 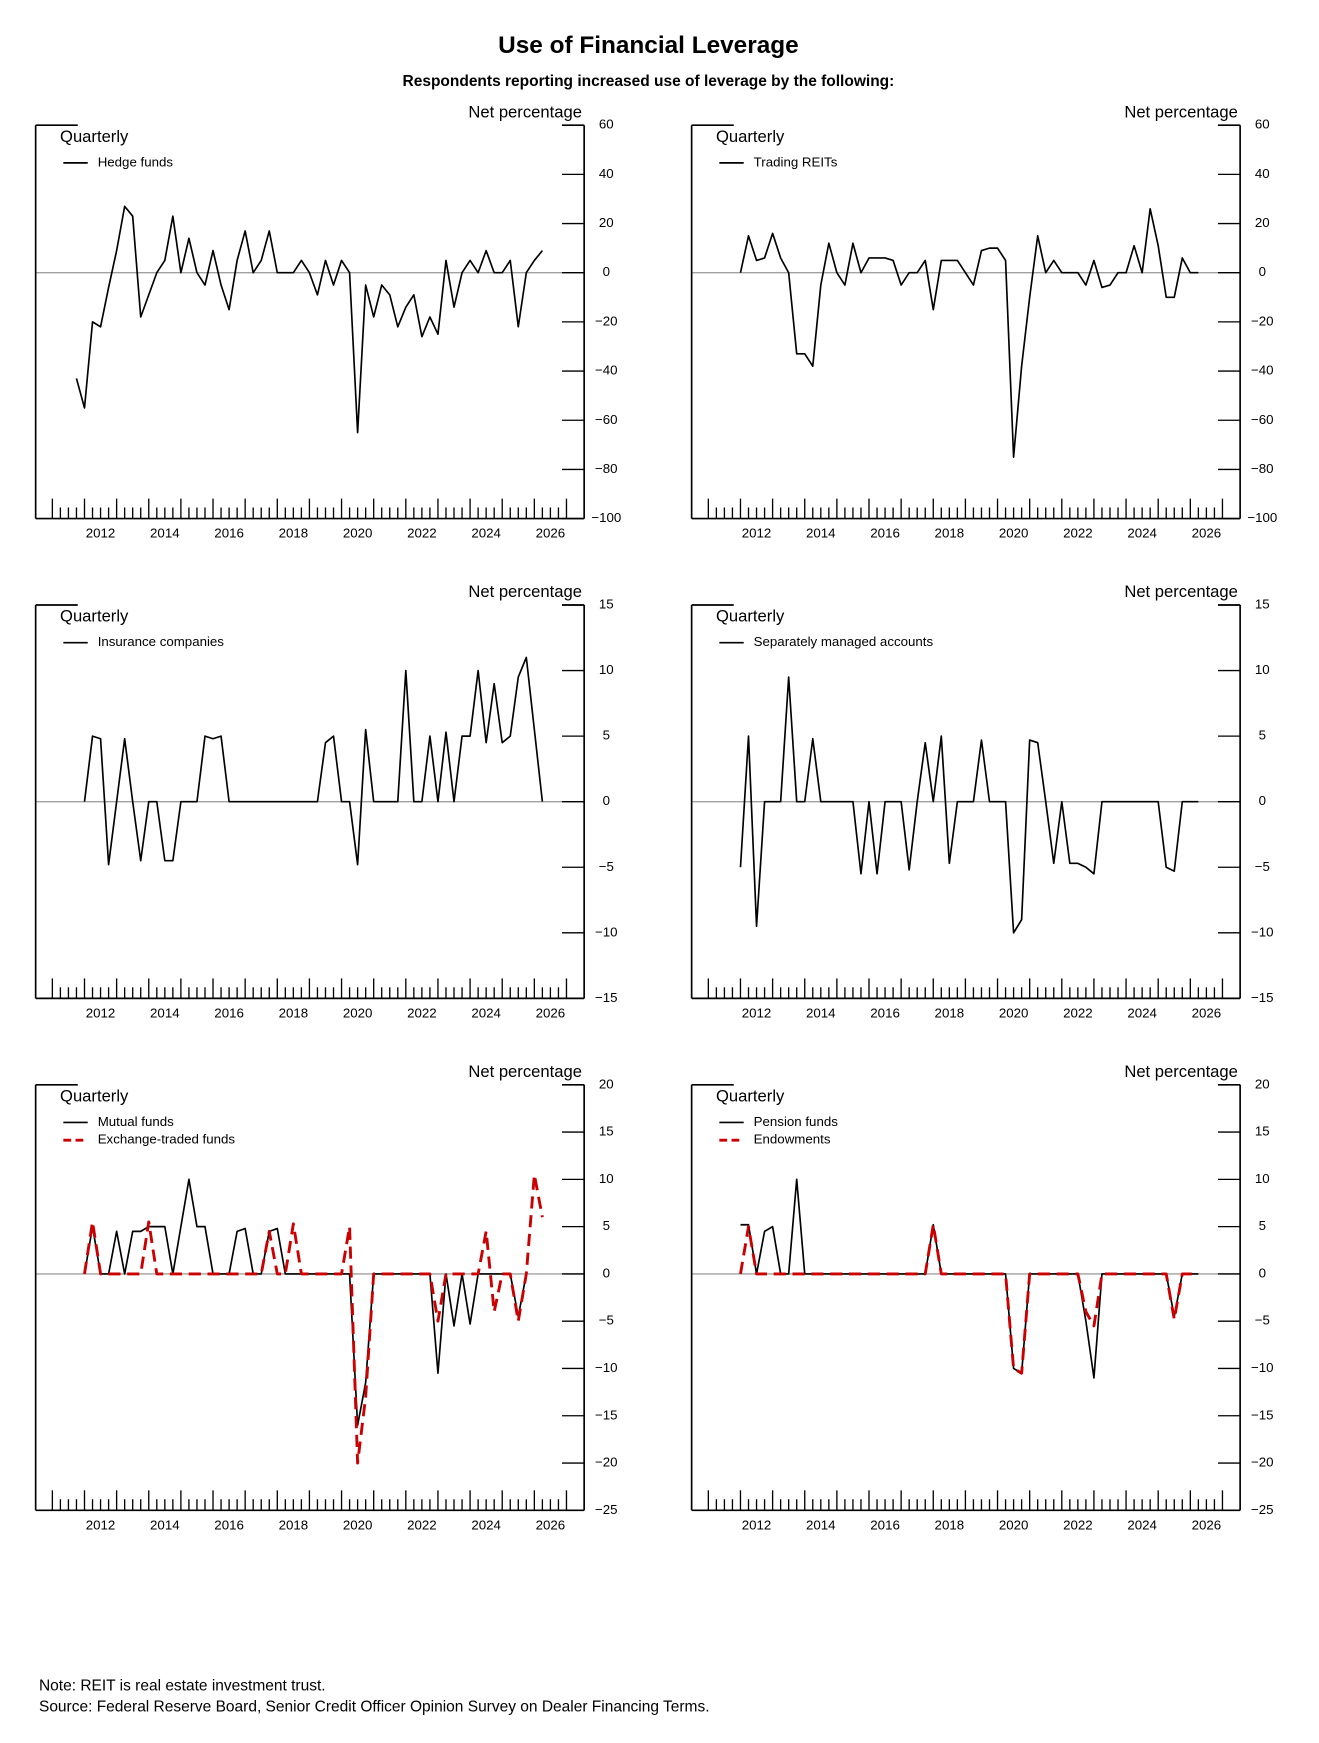 I want to click on page-title: Use of Financial Leverage, so click(x=648, y=45).